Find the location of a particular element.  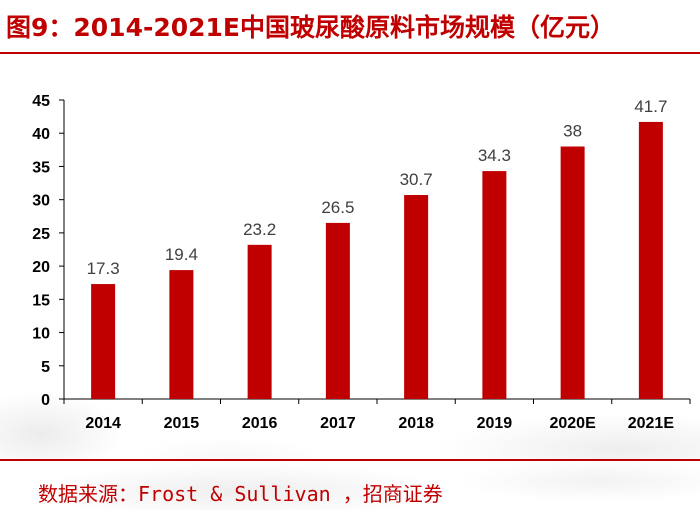

y-tick-label: 30 is located at coordinates (41, 201).